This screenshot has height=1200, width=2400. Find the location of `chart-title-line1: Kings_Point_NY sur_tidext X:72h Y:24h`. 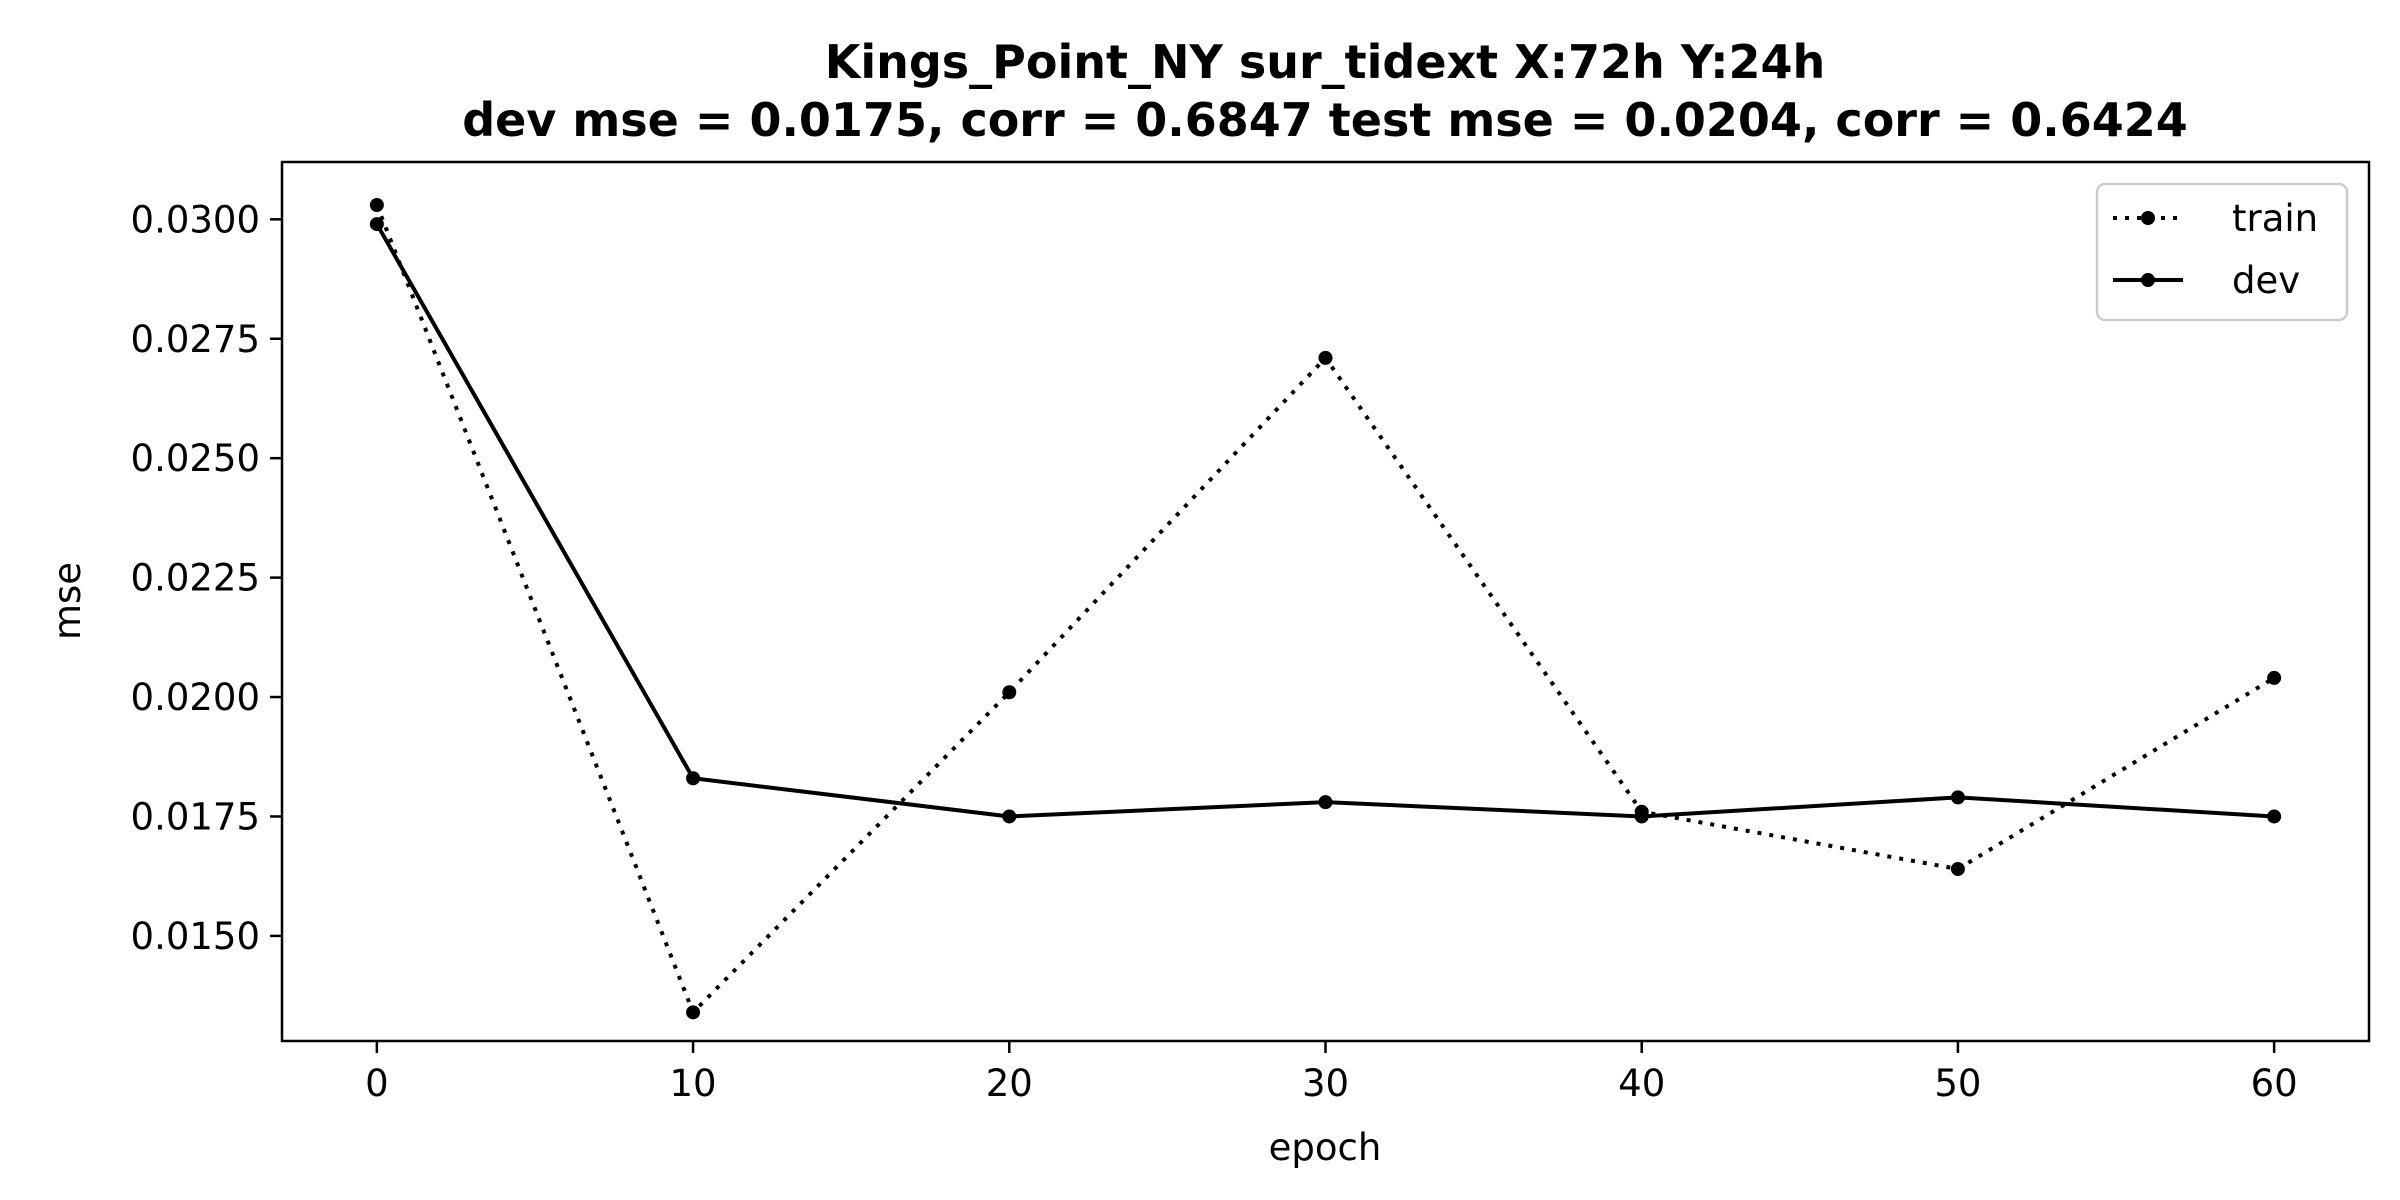

chart-title-line1: Kings_Point_NY sur_tidext X:72h Y:24h is located at coordinates (1325, 62).